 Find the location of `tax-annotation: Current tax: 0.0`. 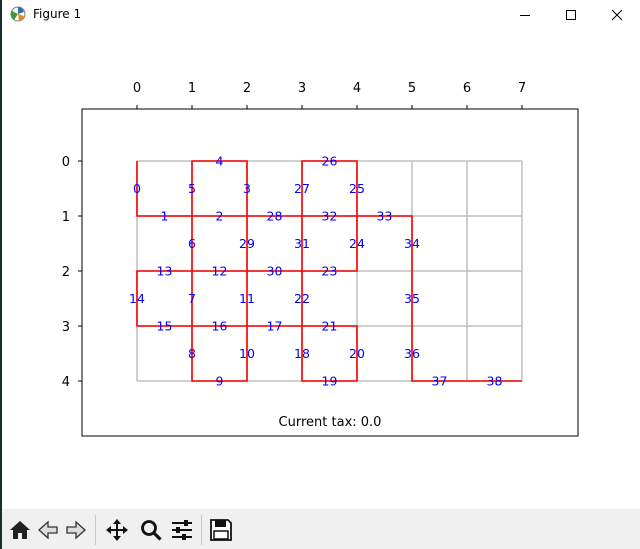

tax-annotation: Current tax: 0.0 is located at coordinates (330, 422).